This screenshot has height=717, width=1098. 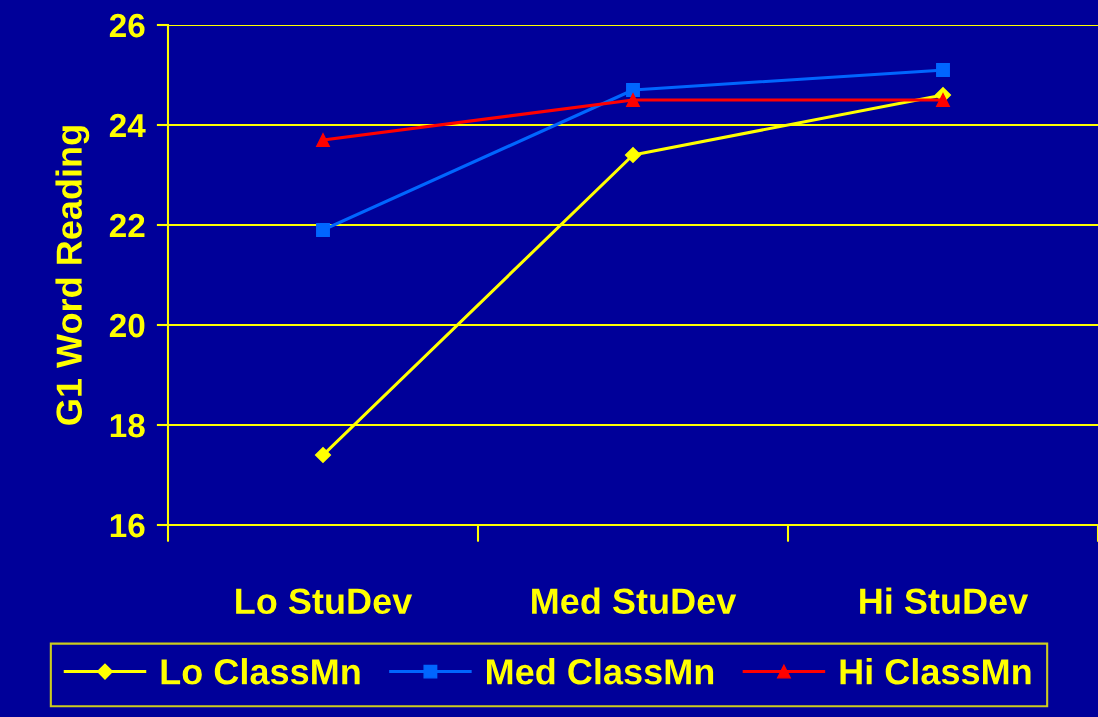 What do you see at coordinates (127, 325) in the screenshot?
I see `y-tick-label: 20` at bounding box center [127, 325].